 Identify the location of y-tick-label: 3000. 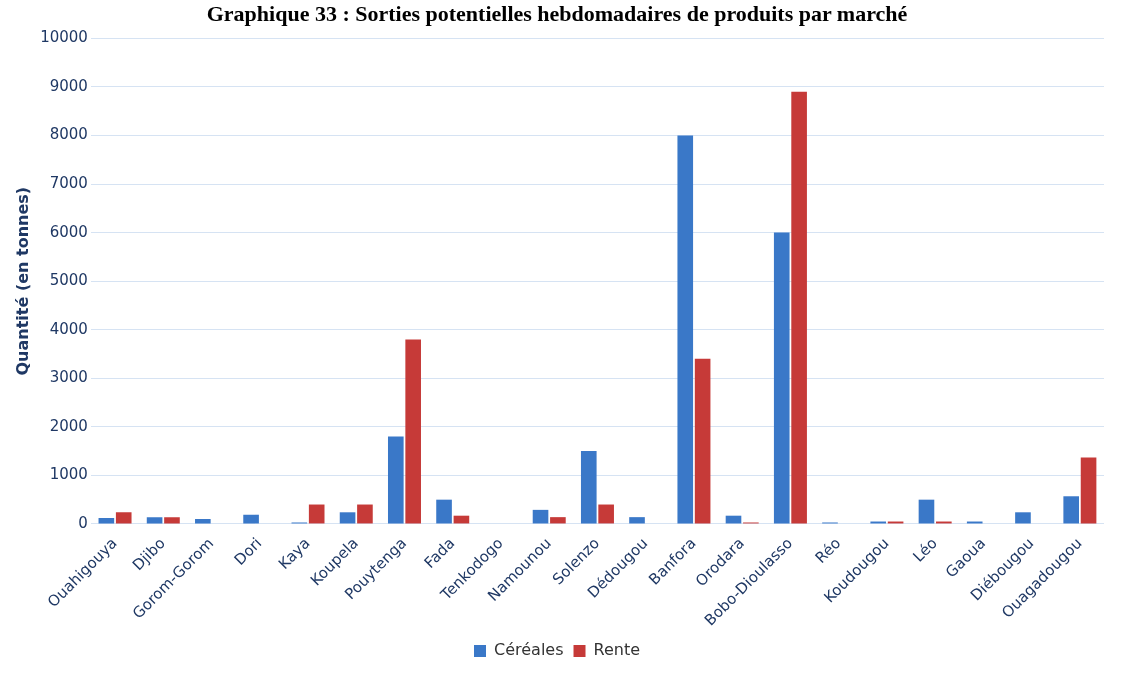
(68, 377).